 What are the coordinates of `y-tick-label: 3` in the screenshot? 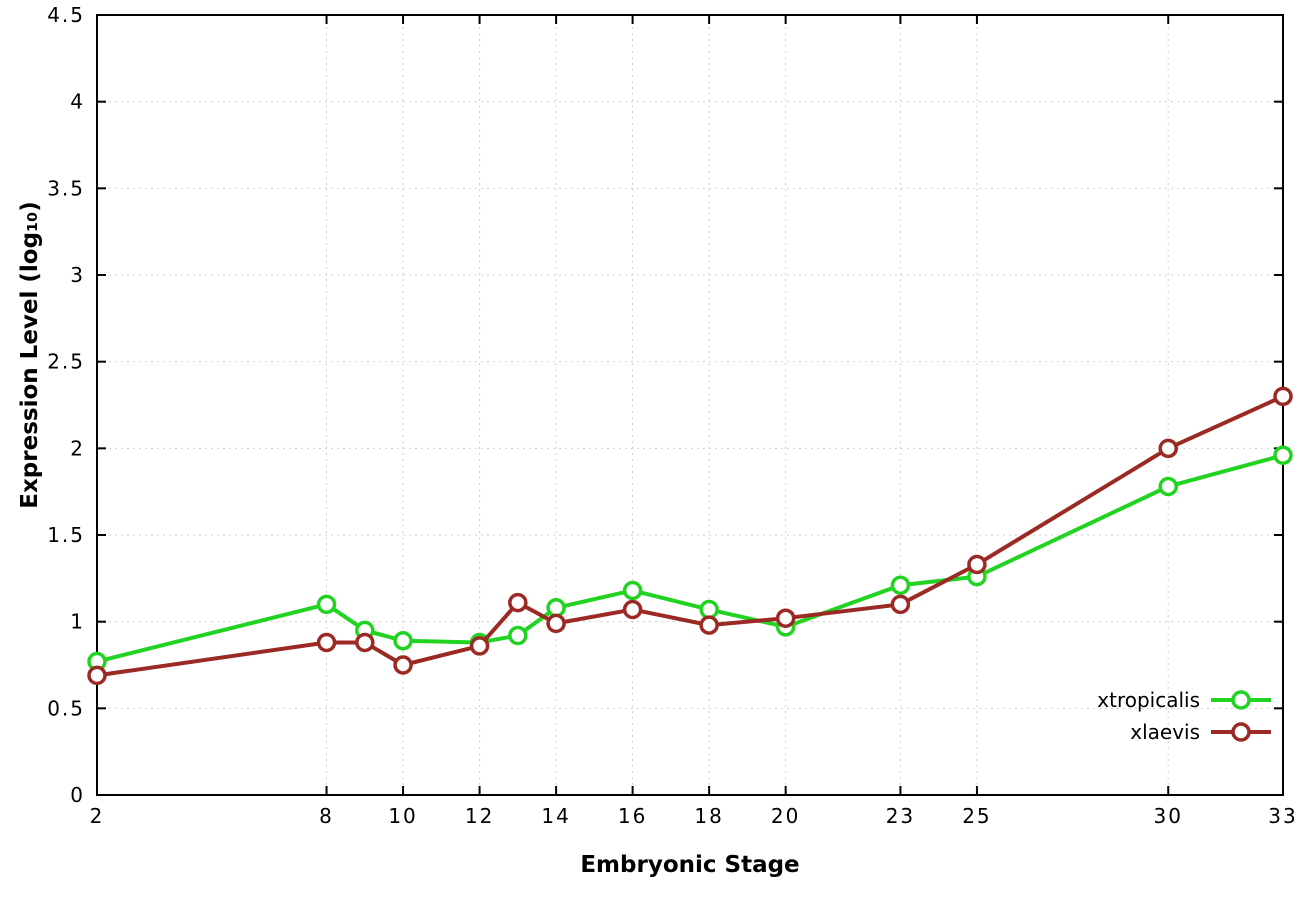 It's located at (77, 275).